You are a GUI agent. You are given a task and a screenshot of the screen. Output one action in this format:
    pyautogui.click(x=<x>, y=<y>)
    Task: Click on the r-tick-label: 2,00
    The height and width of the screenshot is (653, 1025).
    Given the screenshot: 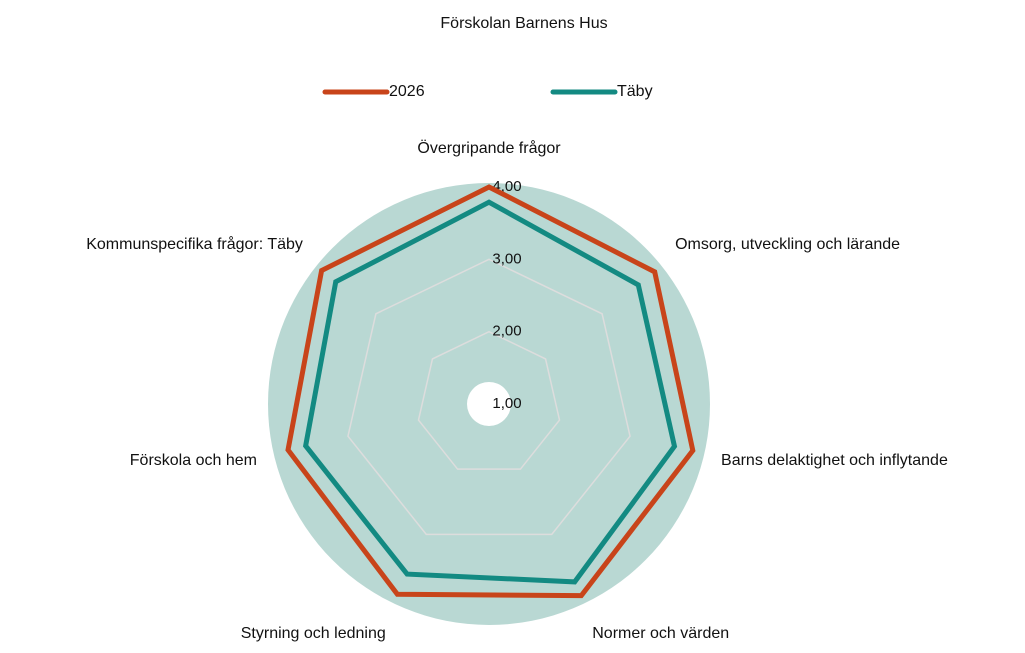 What is the action you would take?
    pyautogui.click(x=506, y=331)
    